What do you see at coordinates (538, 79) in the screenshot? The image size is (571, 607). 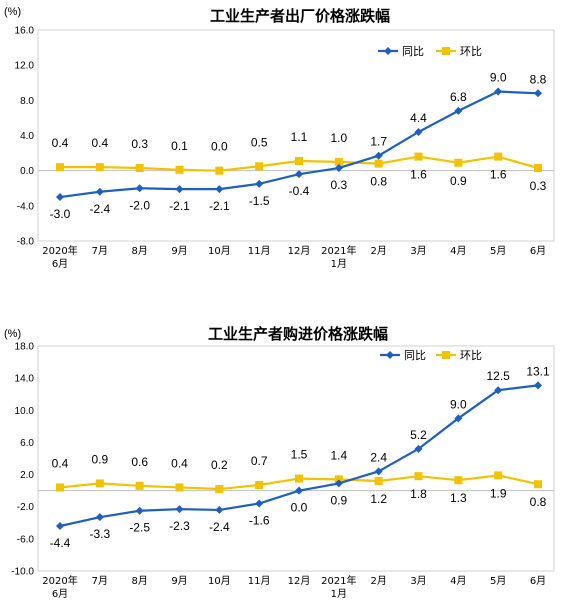 I see `yoy-data-label: 8.8` at bounding box center [538, 79].